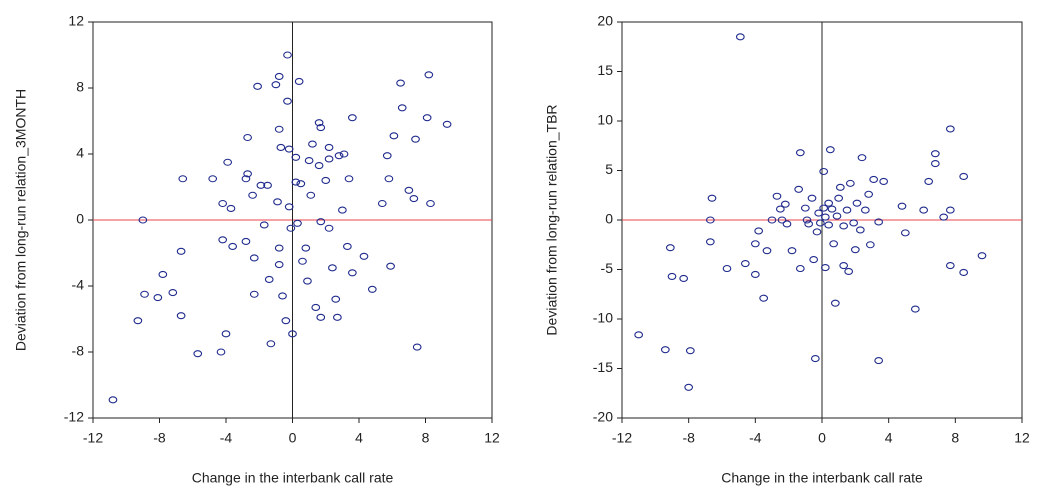  I want to click on y-tick-label: 4, so click(80, 153).